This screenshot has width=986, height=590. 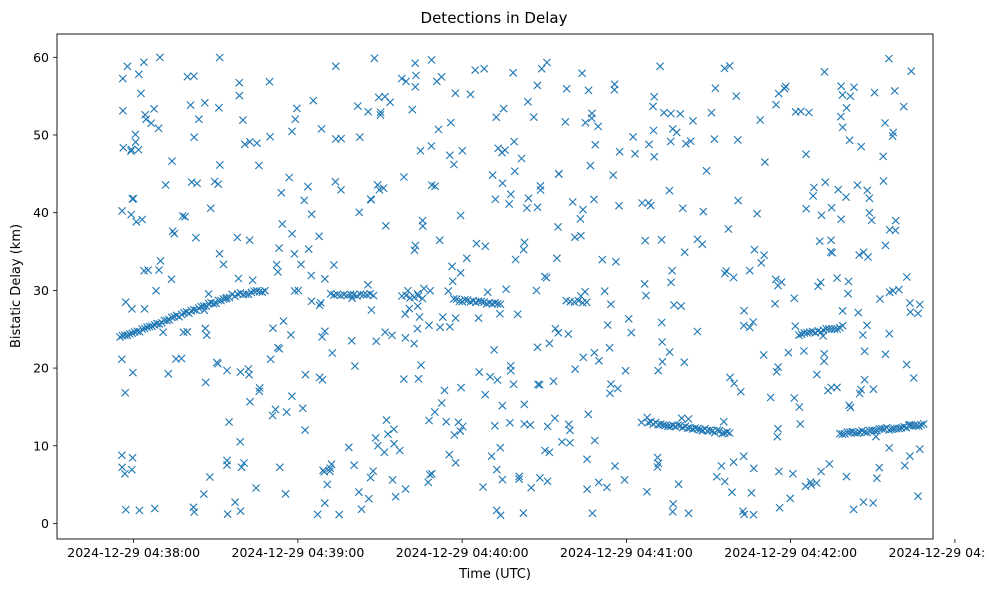 I want to click on x-tick-label: 2024-12-29 04:41:00, so click(x=626, y=552).